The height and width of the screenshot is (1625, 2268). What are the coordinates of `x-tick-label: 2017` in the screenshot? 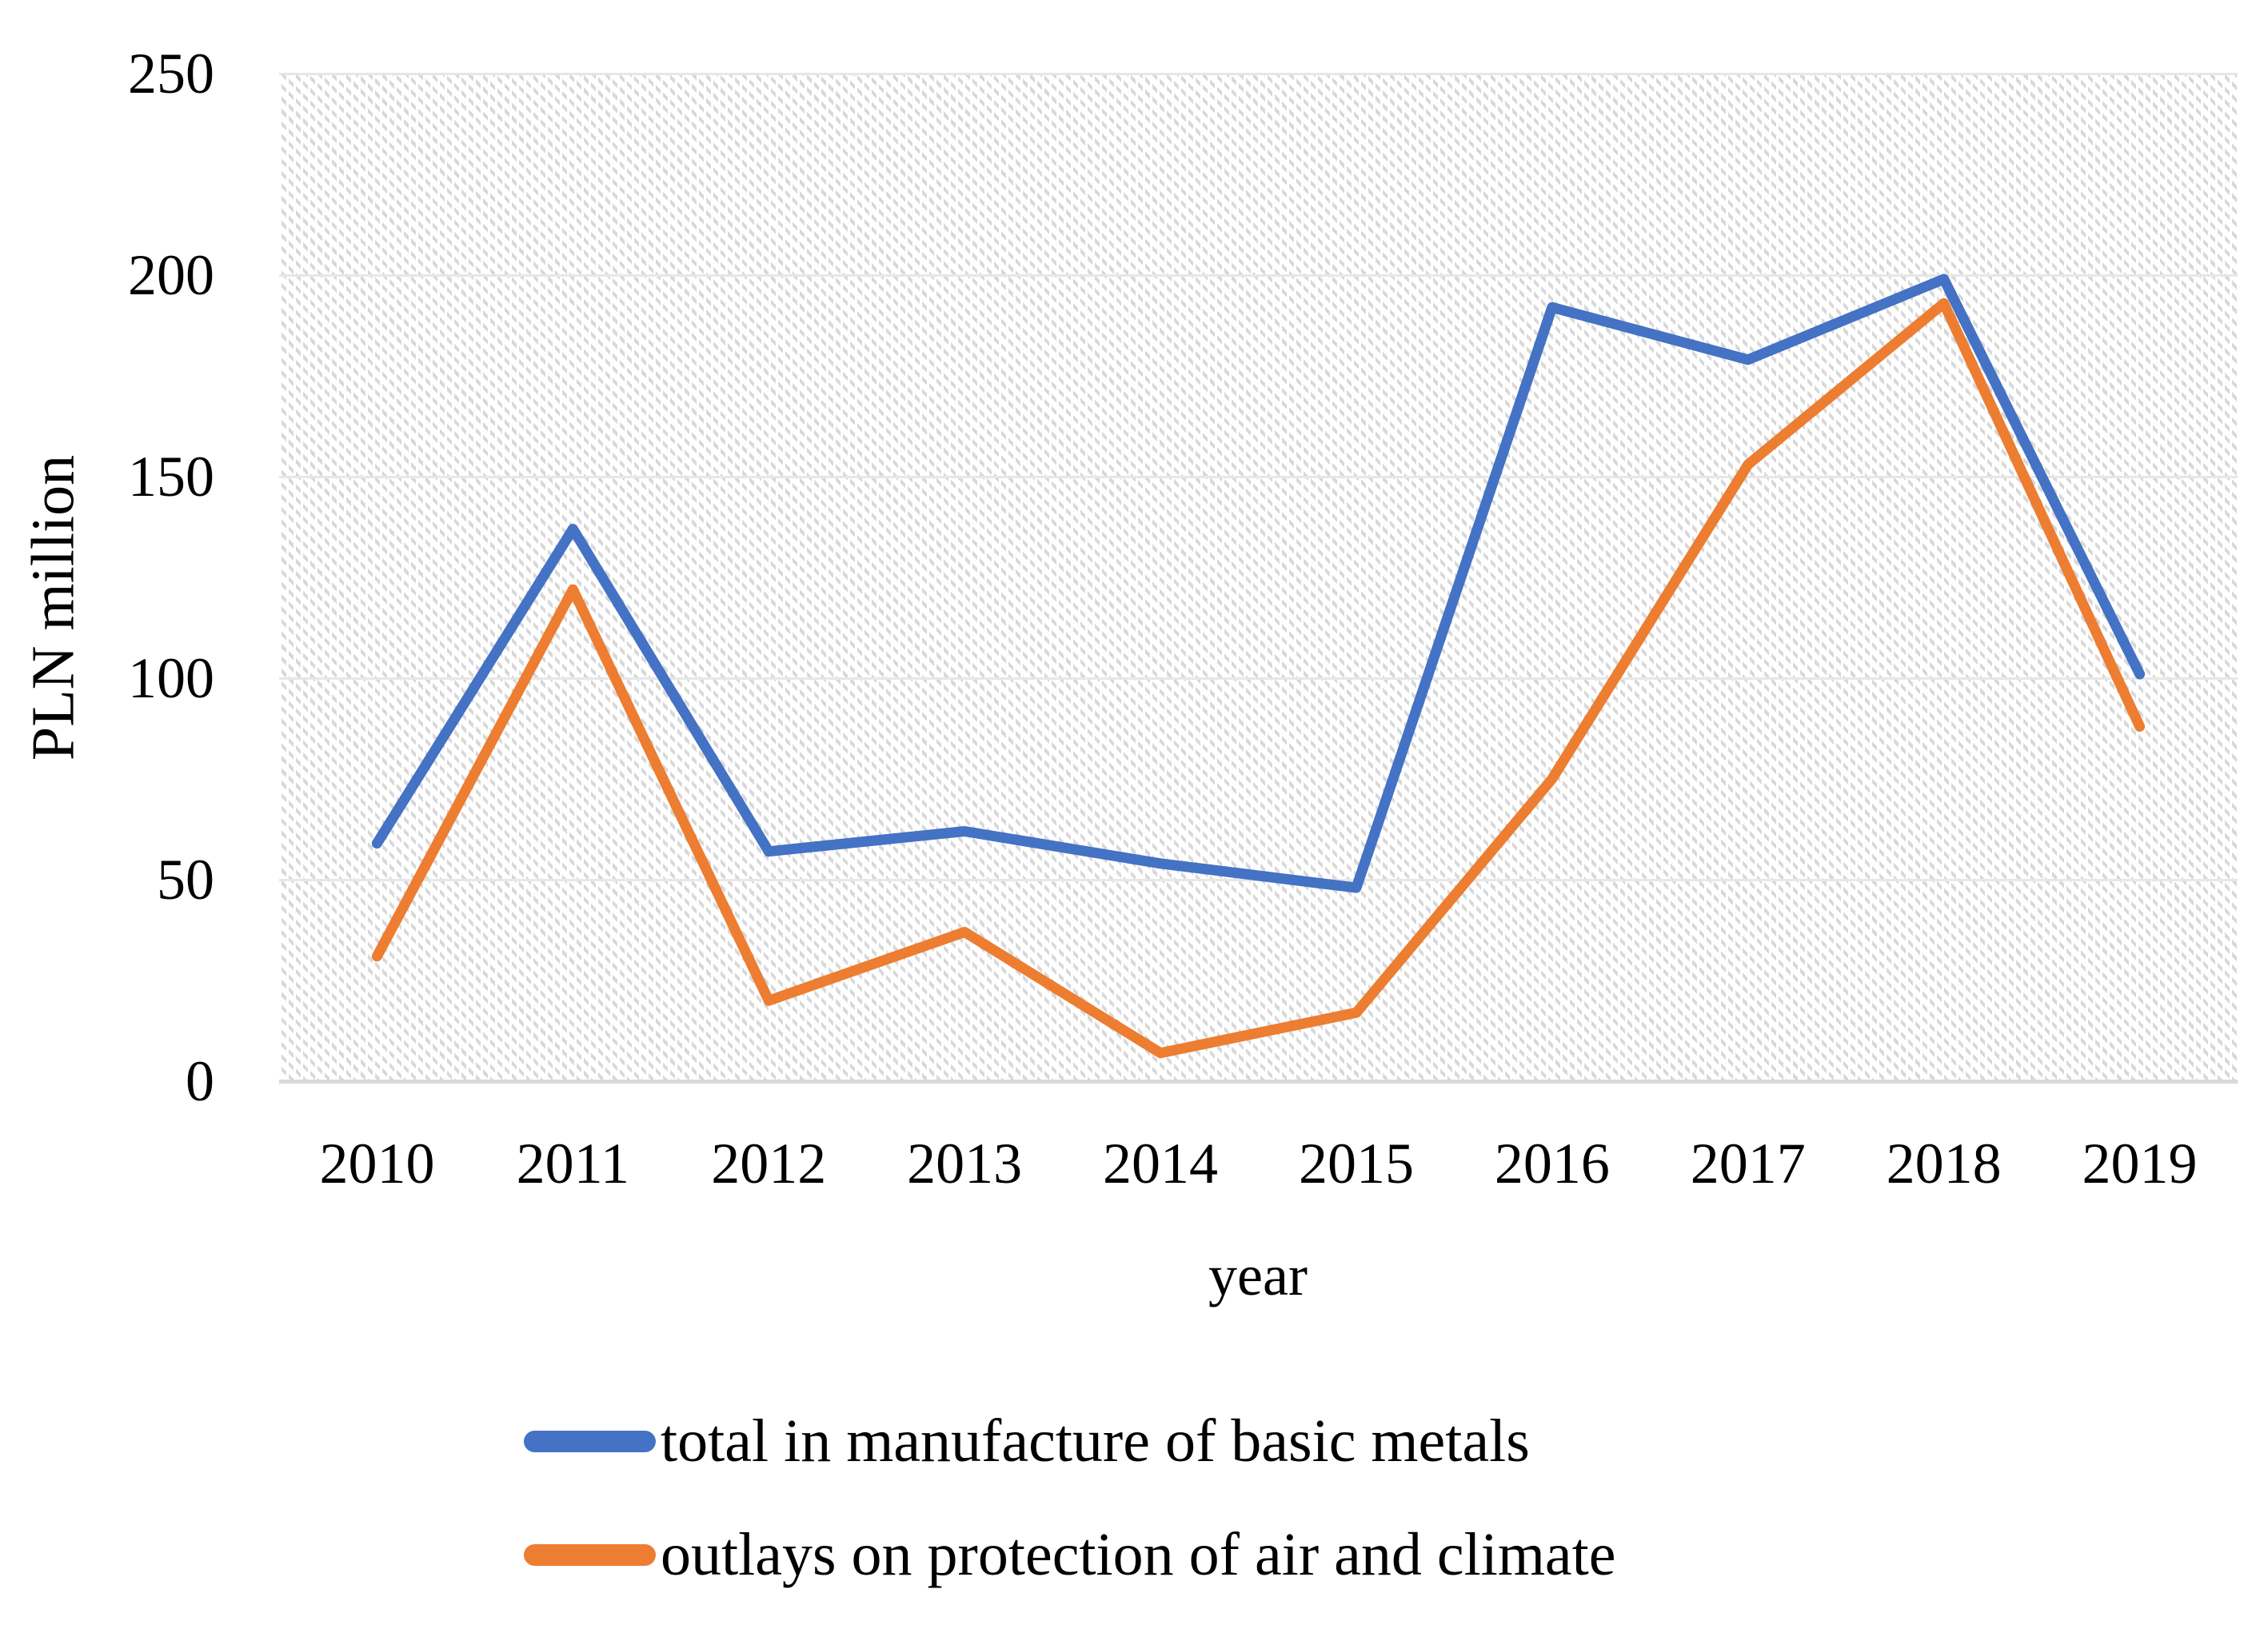 It's located at (1748, 1164).